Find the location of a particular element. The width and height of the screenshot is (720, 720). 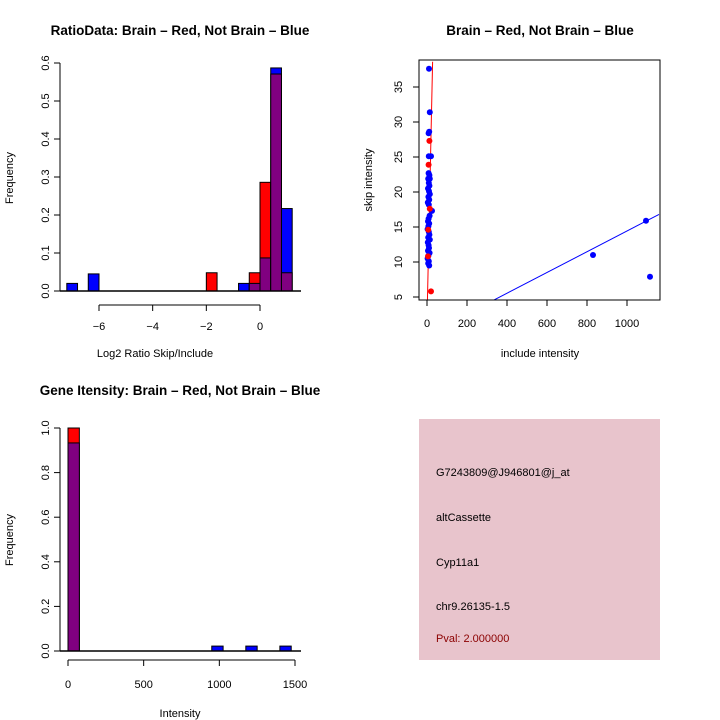

scatter-y-tick-label: 10 is located at coordinates (399, 262).